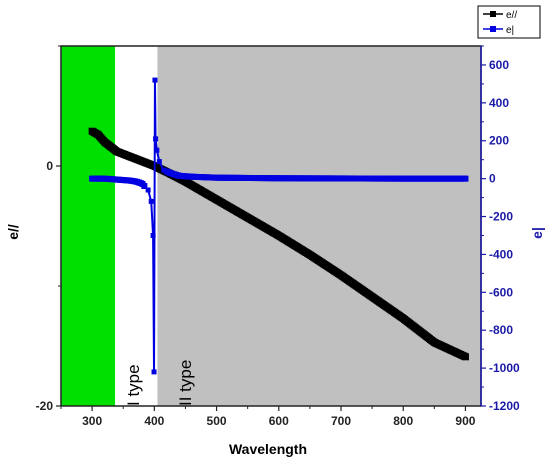 The width and height of the screenshot is (550, 465). I want to click on x-tick-label: 400, so click(154, 421).